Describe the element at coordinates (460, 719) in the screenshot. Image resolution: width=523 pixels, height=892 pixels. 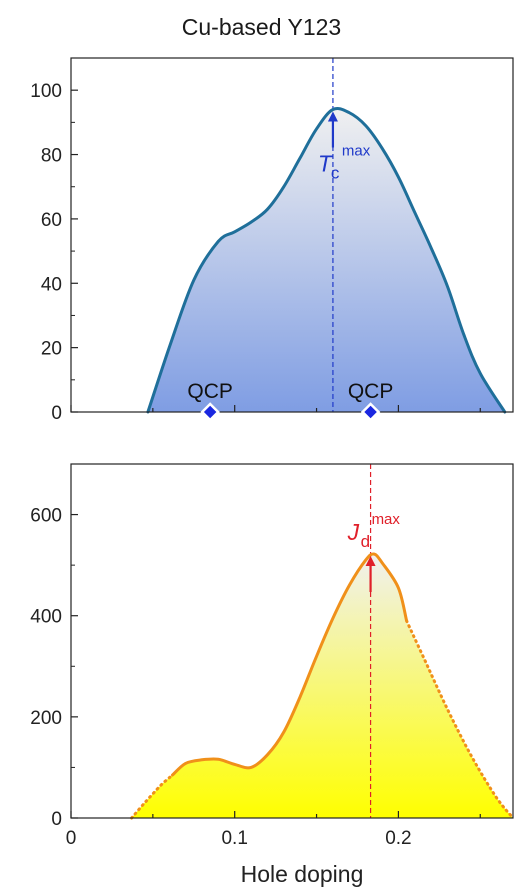
I see `bottom-series-2-line` at that location.